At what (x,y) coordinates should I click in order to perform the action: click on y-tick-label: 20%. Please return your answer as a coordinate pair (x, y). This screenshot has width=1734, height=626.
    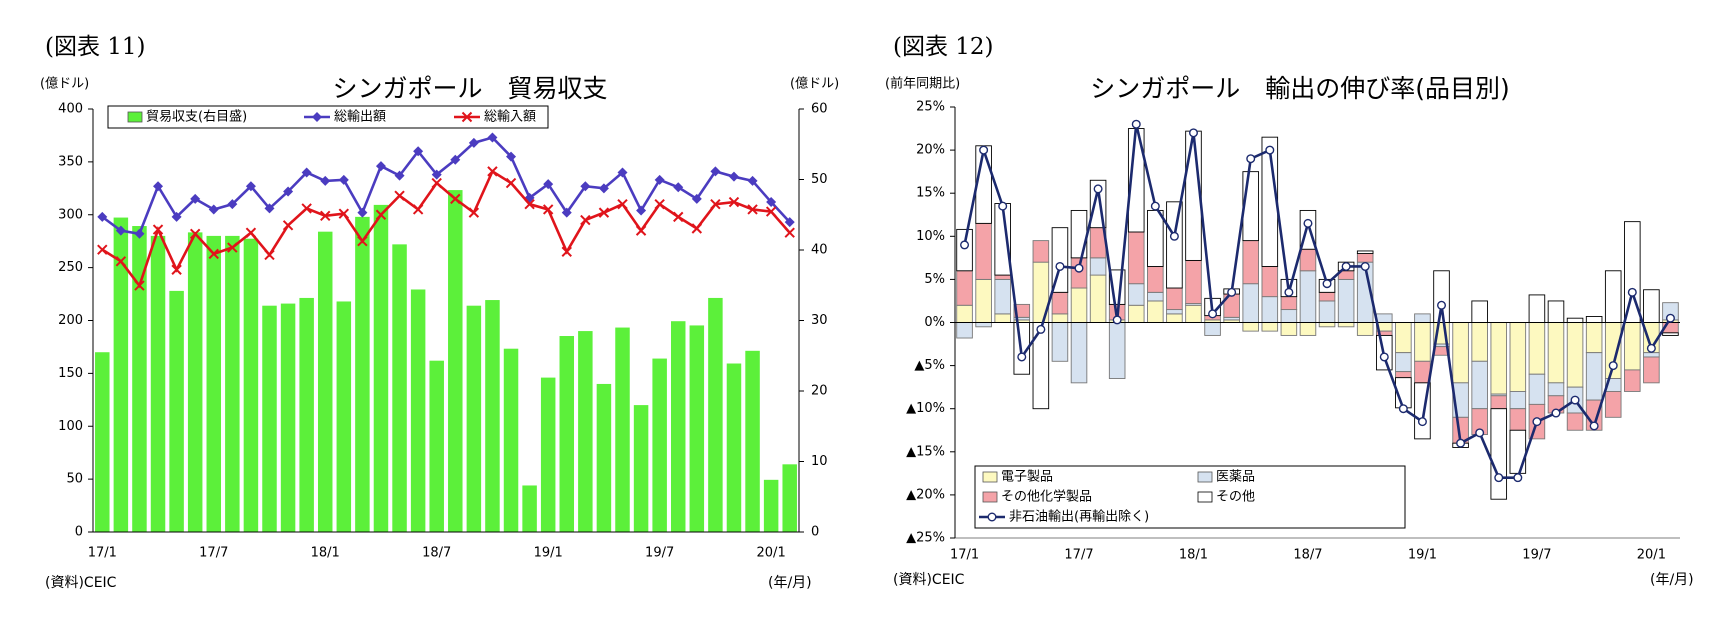
    Looking at the image, I should click on (930, 150).